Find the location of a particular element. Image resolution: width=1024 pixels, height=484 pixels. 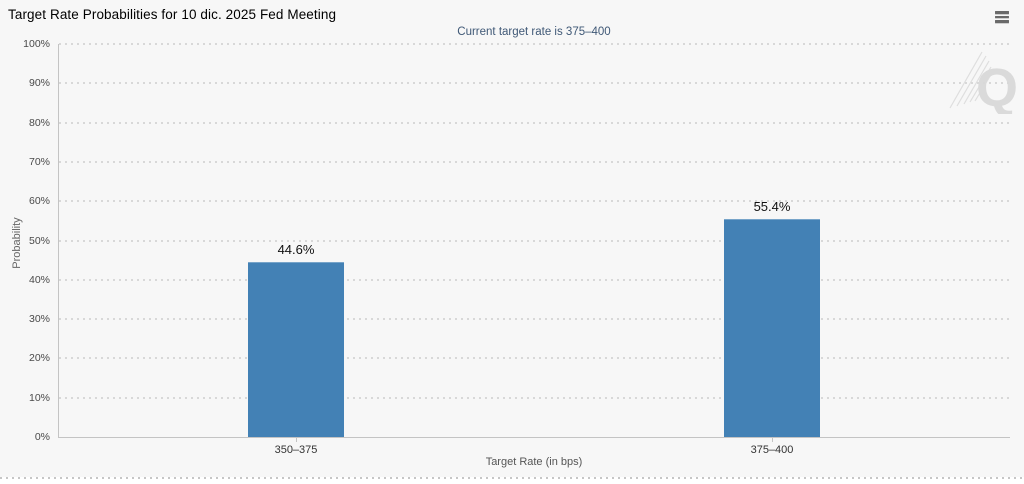

y-tick-label: 10% is located at coordinates (39, 397).